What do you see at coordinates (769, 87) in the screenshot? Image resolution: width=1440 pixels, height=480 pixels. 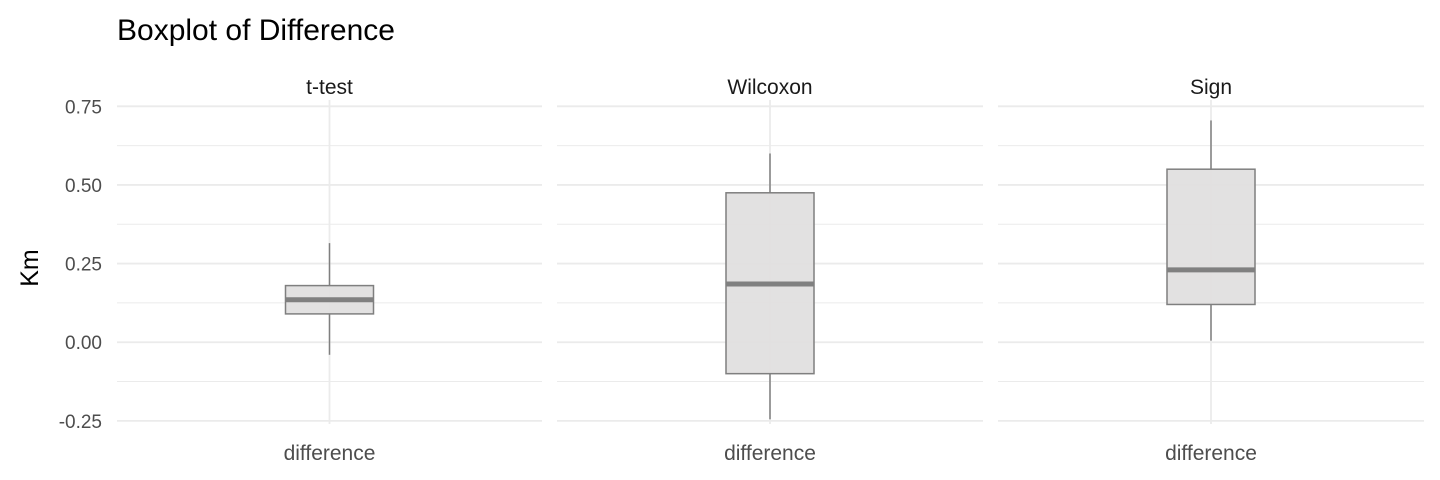 I see `facet-strip-label: Wilcoxon` at bounding box center [769, 87].